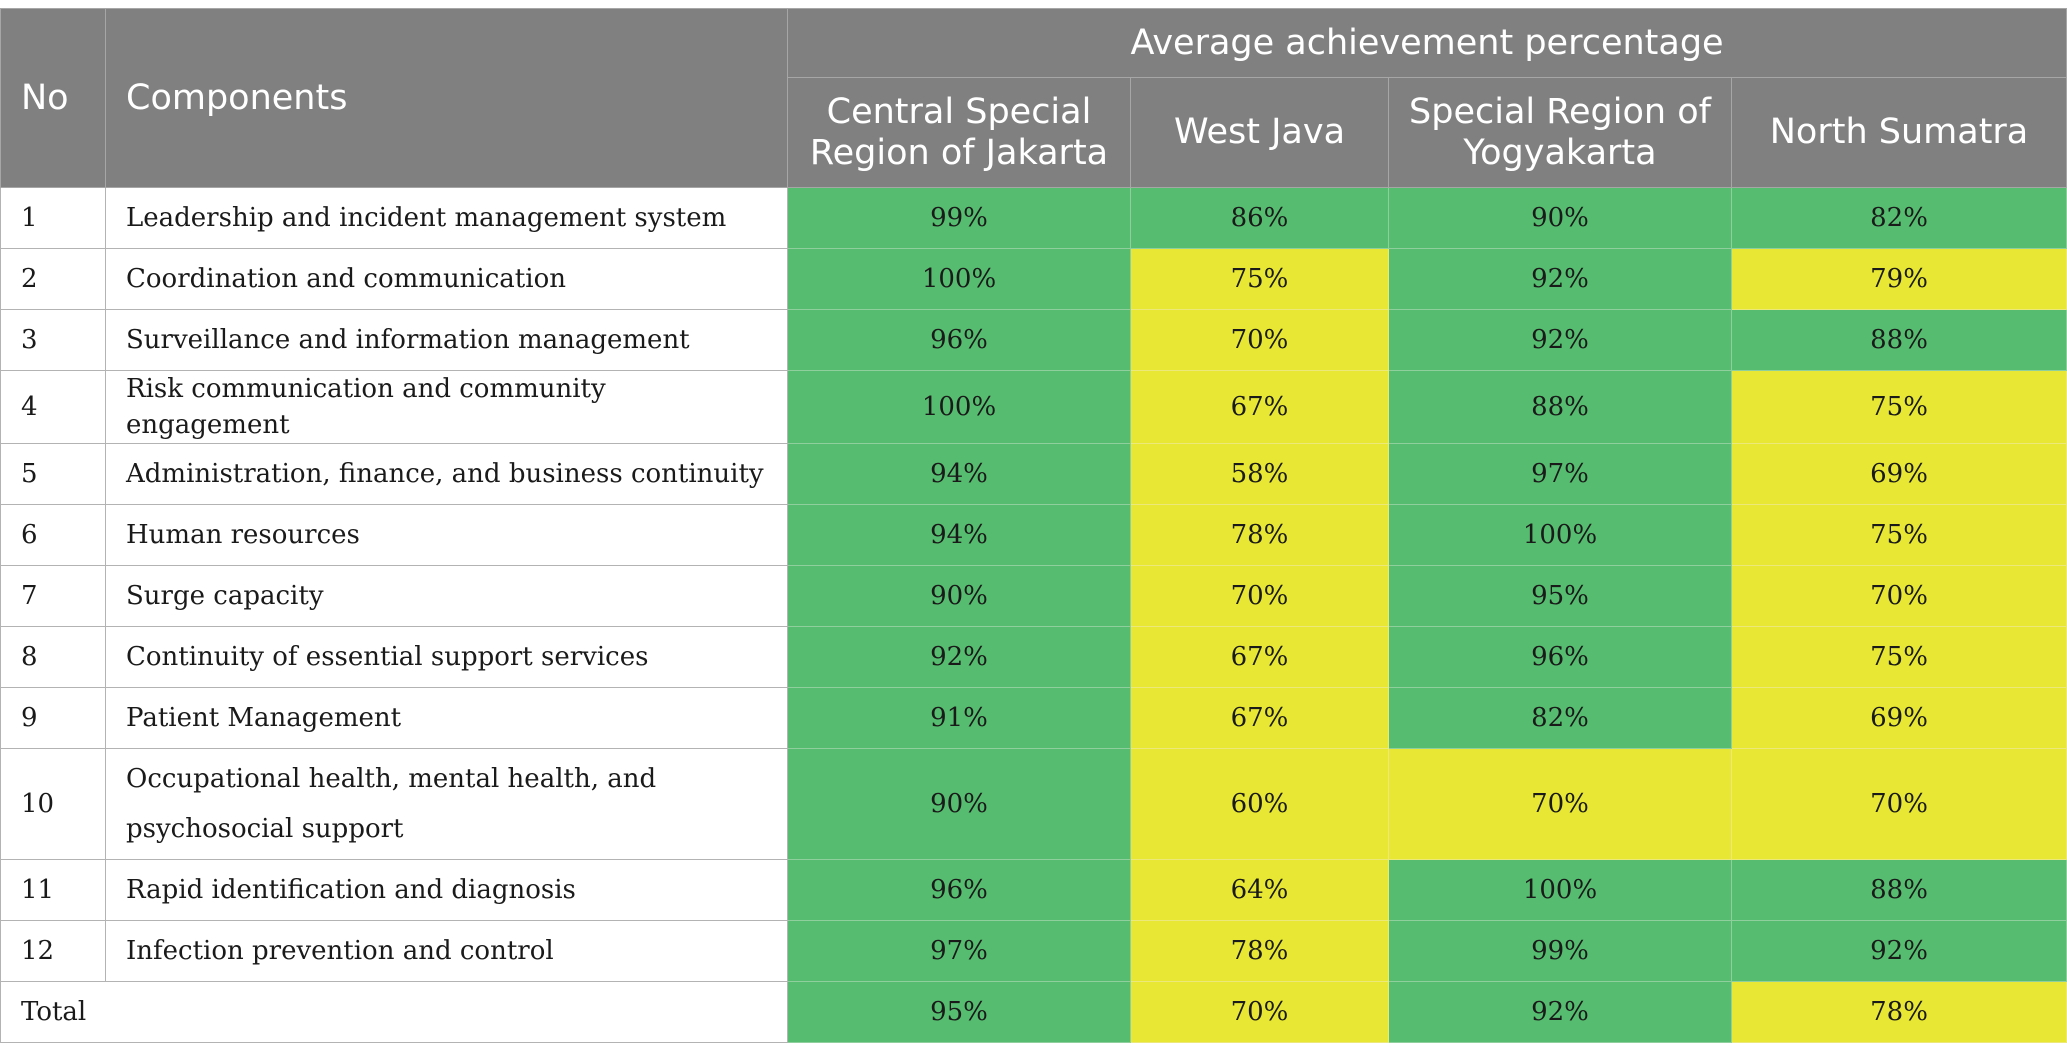 Image resolution: width=2067 pixels, height=1053 pixels. Describe the element at coordinates (53, 279) in the screenshot. I see `row-number: 2` at that location.